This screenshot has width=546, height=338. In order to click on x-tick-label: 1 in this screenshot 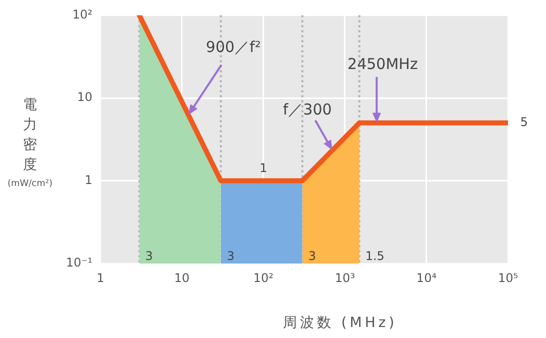, I will do `click(100, 277)`.